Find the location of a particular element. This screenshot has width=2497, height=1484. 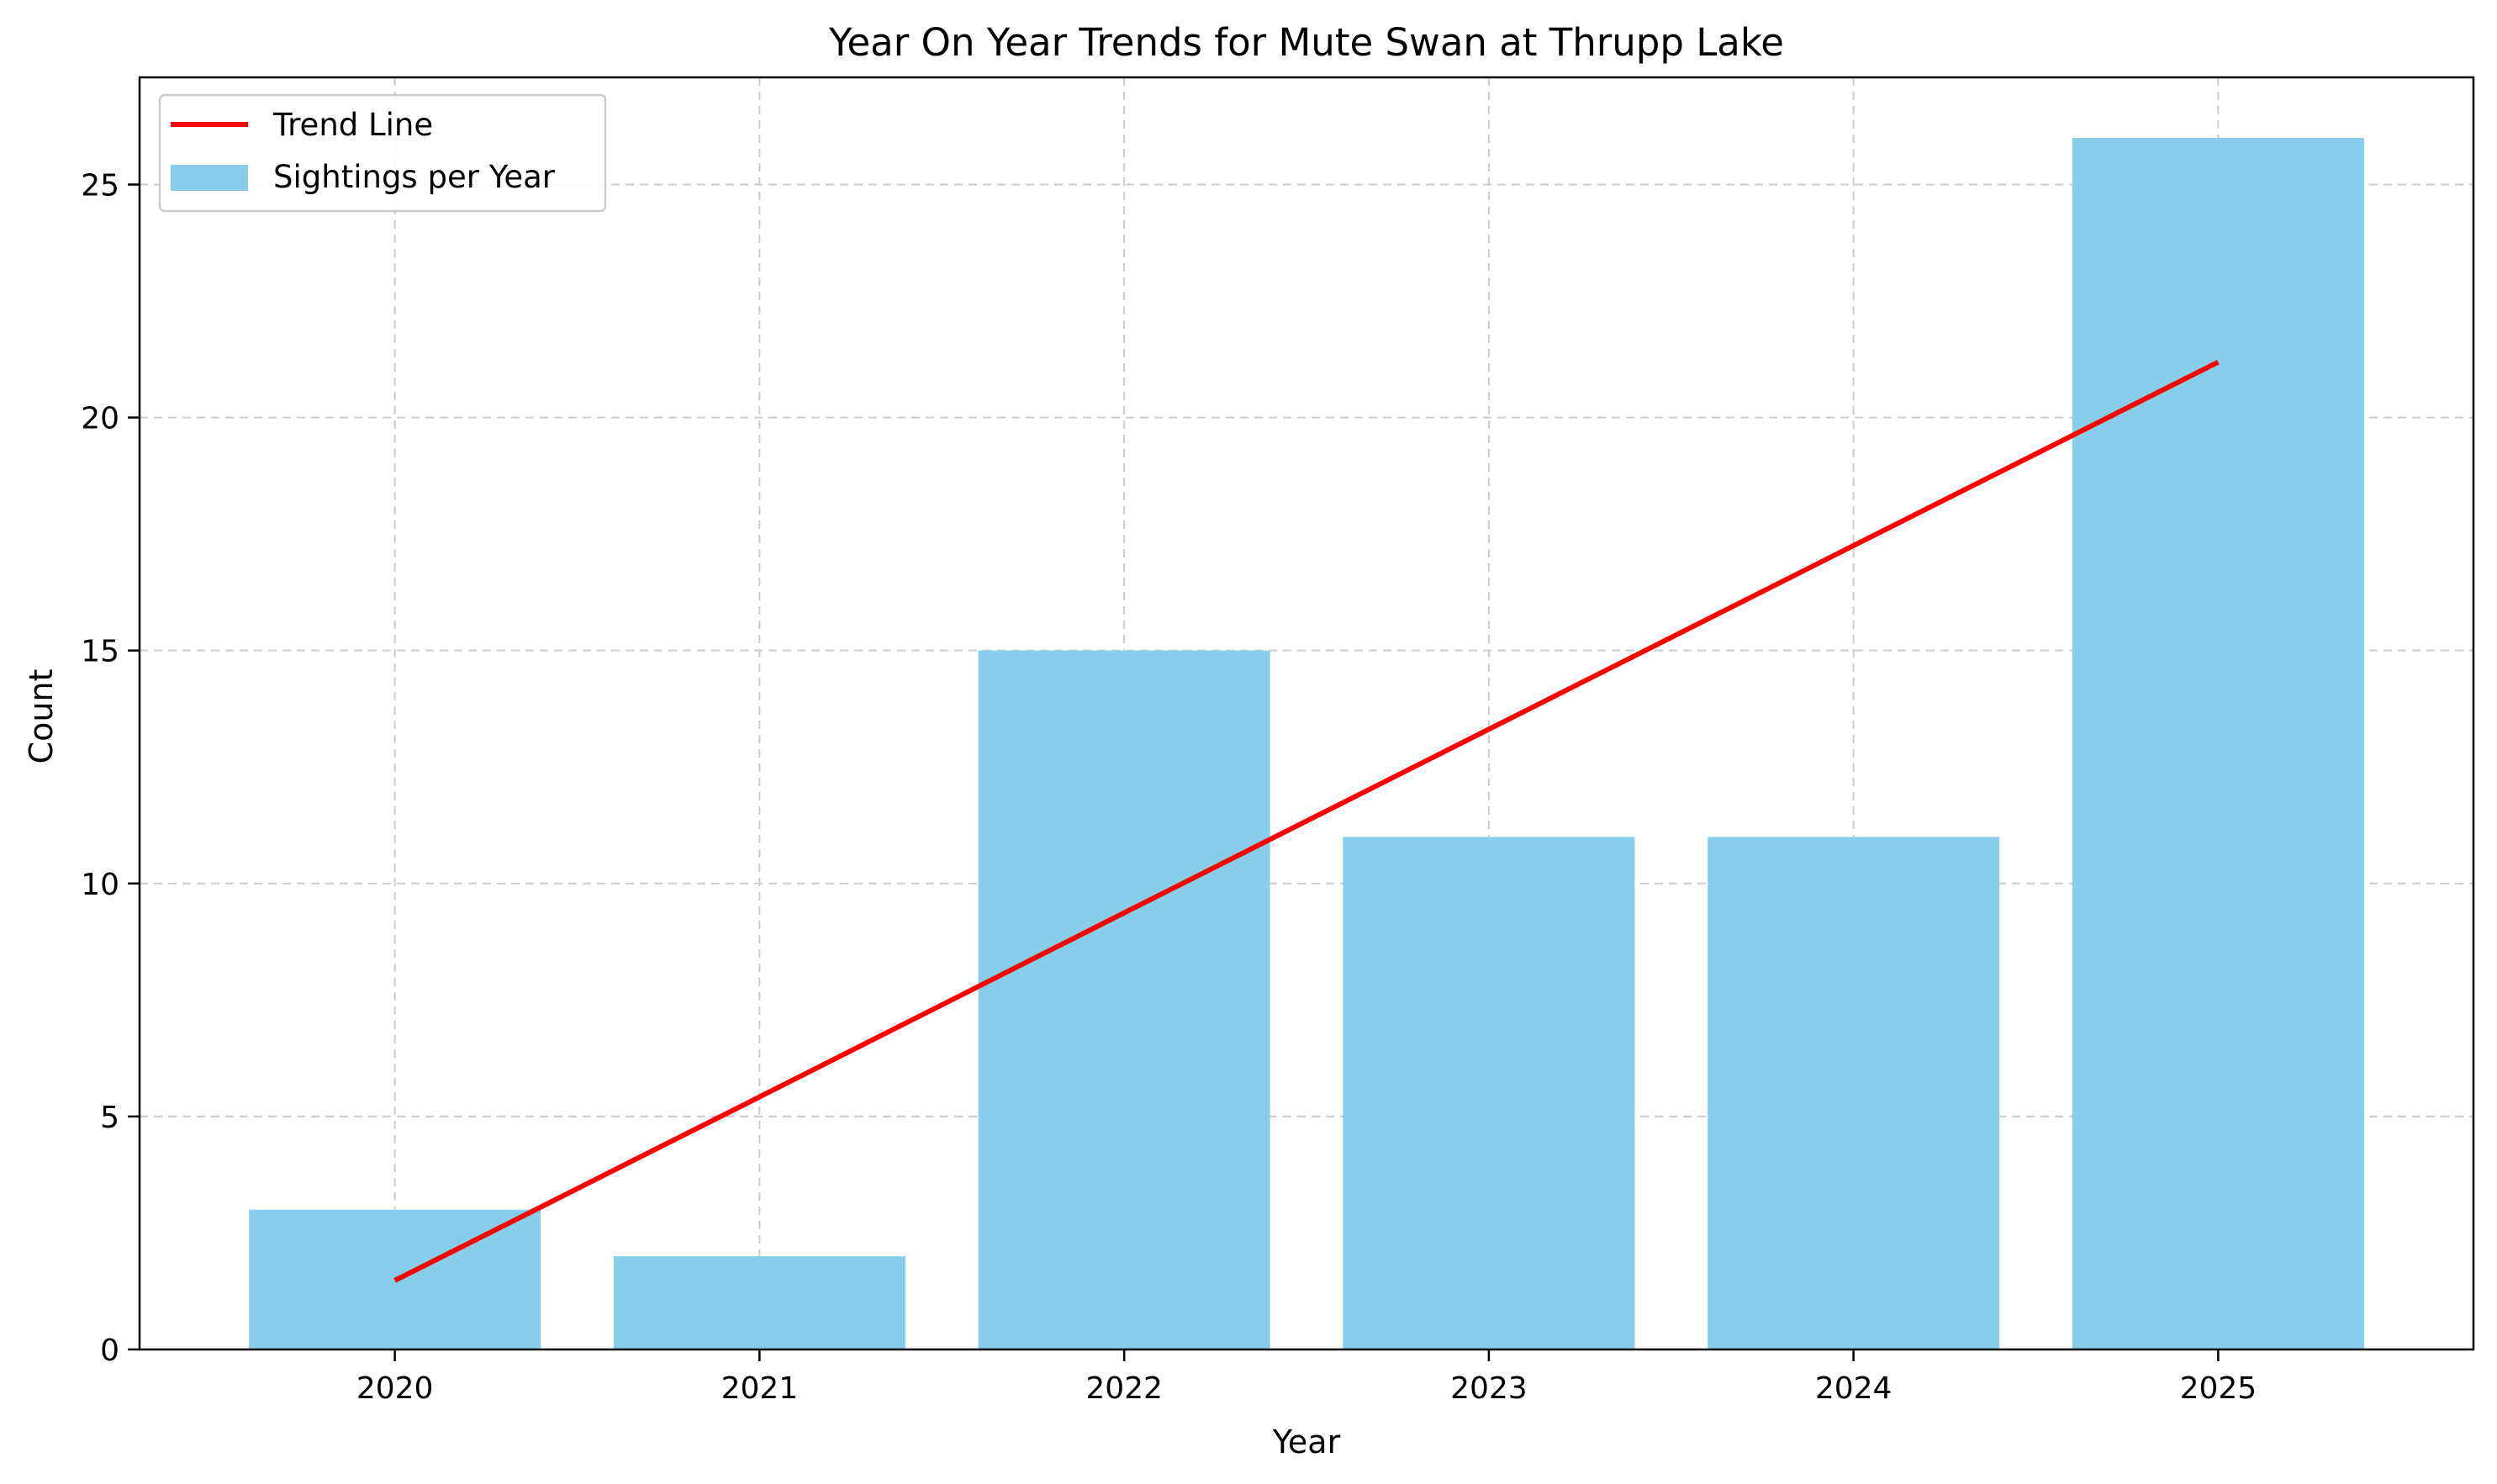

y-tick-label-20: 20 is located at coordinates (100, 419).